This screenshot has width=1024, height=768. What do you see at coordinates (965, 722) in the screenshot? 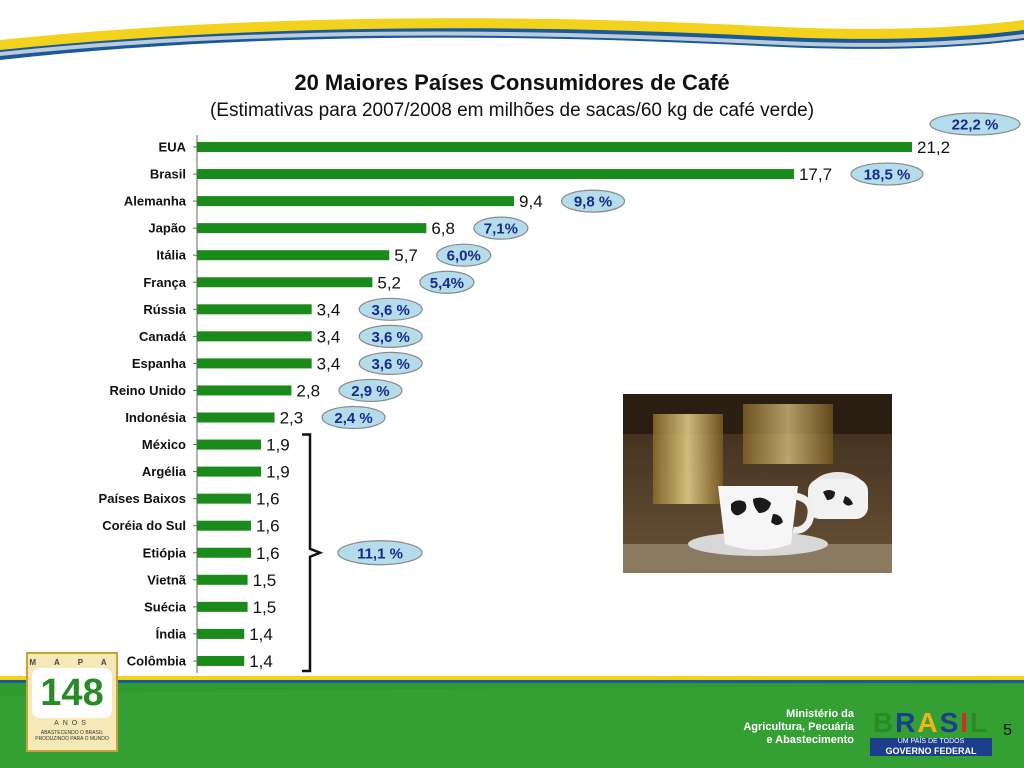
I see `brasil-logo-letter: I` at bounding box center [965, 722].